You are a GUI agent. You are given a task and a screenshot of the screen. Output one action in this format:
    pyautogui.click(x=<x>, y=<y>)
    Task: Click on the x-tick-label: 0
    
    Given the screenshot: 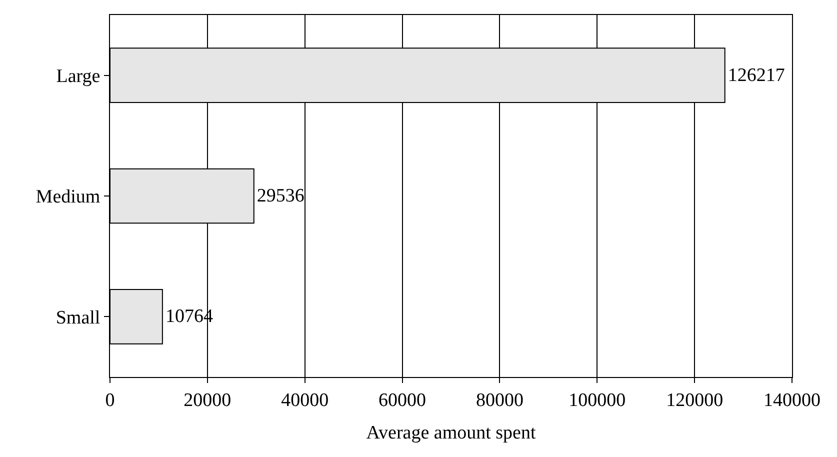 What is the action you would take?
    pyautogui.click(x=110, y=400)
    